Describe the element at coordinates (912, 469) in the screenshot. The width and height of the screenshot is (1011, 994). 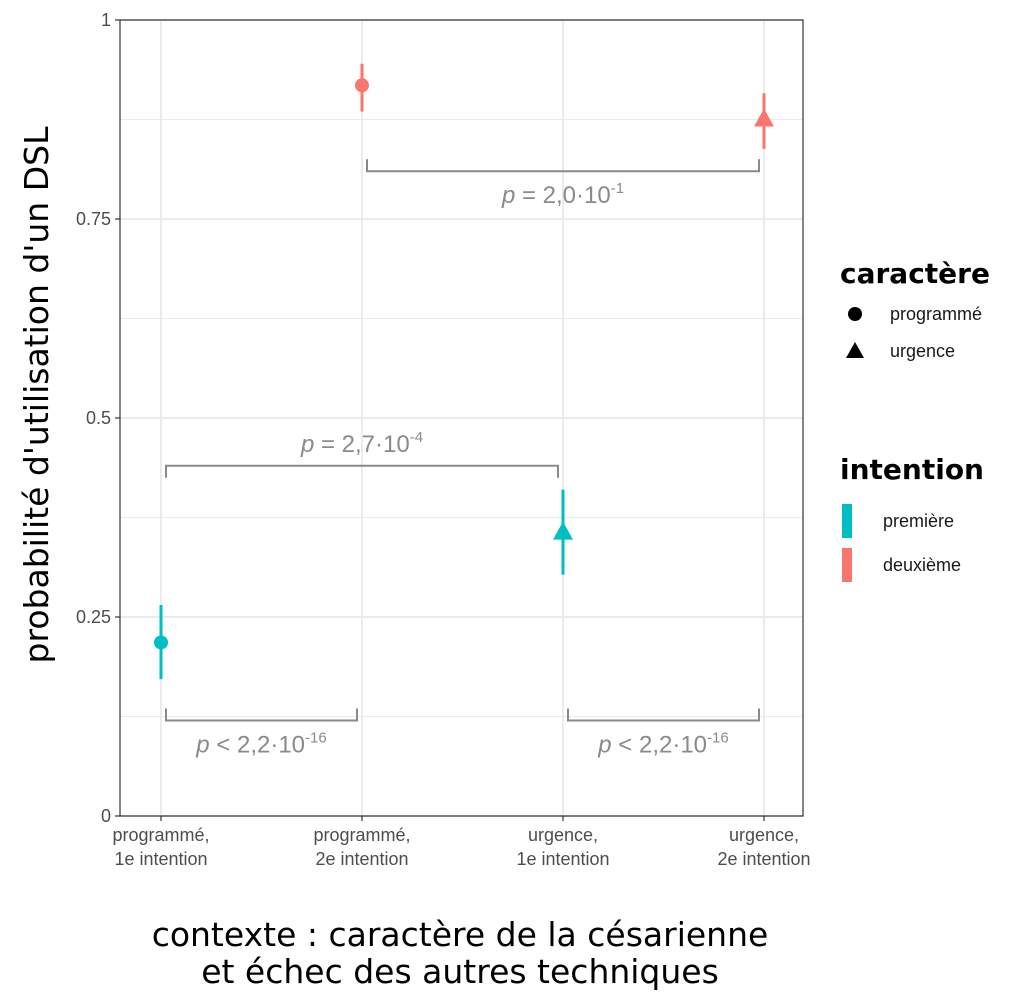
I see `legend-title-intention: intention` at that location.